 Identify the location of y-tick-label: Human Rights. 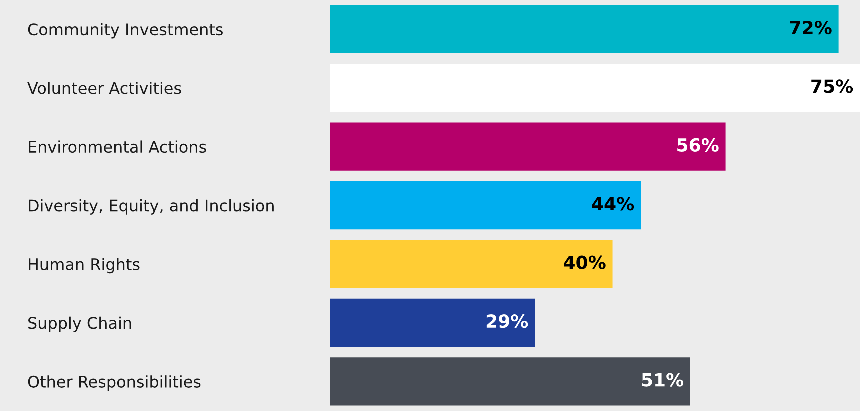
(84, 266).